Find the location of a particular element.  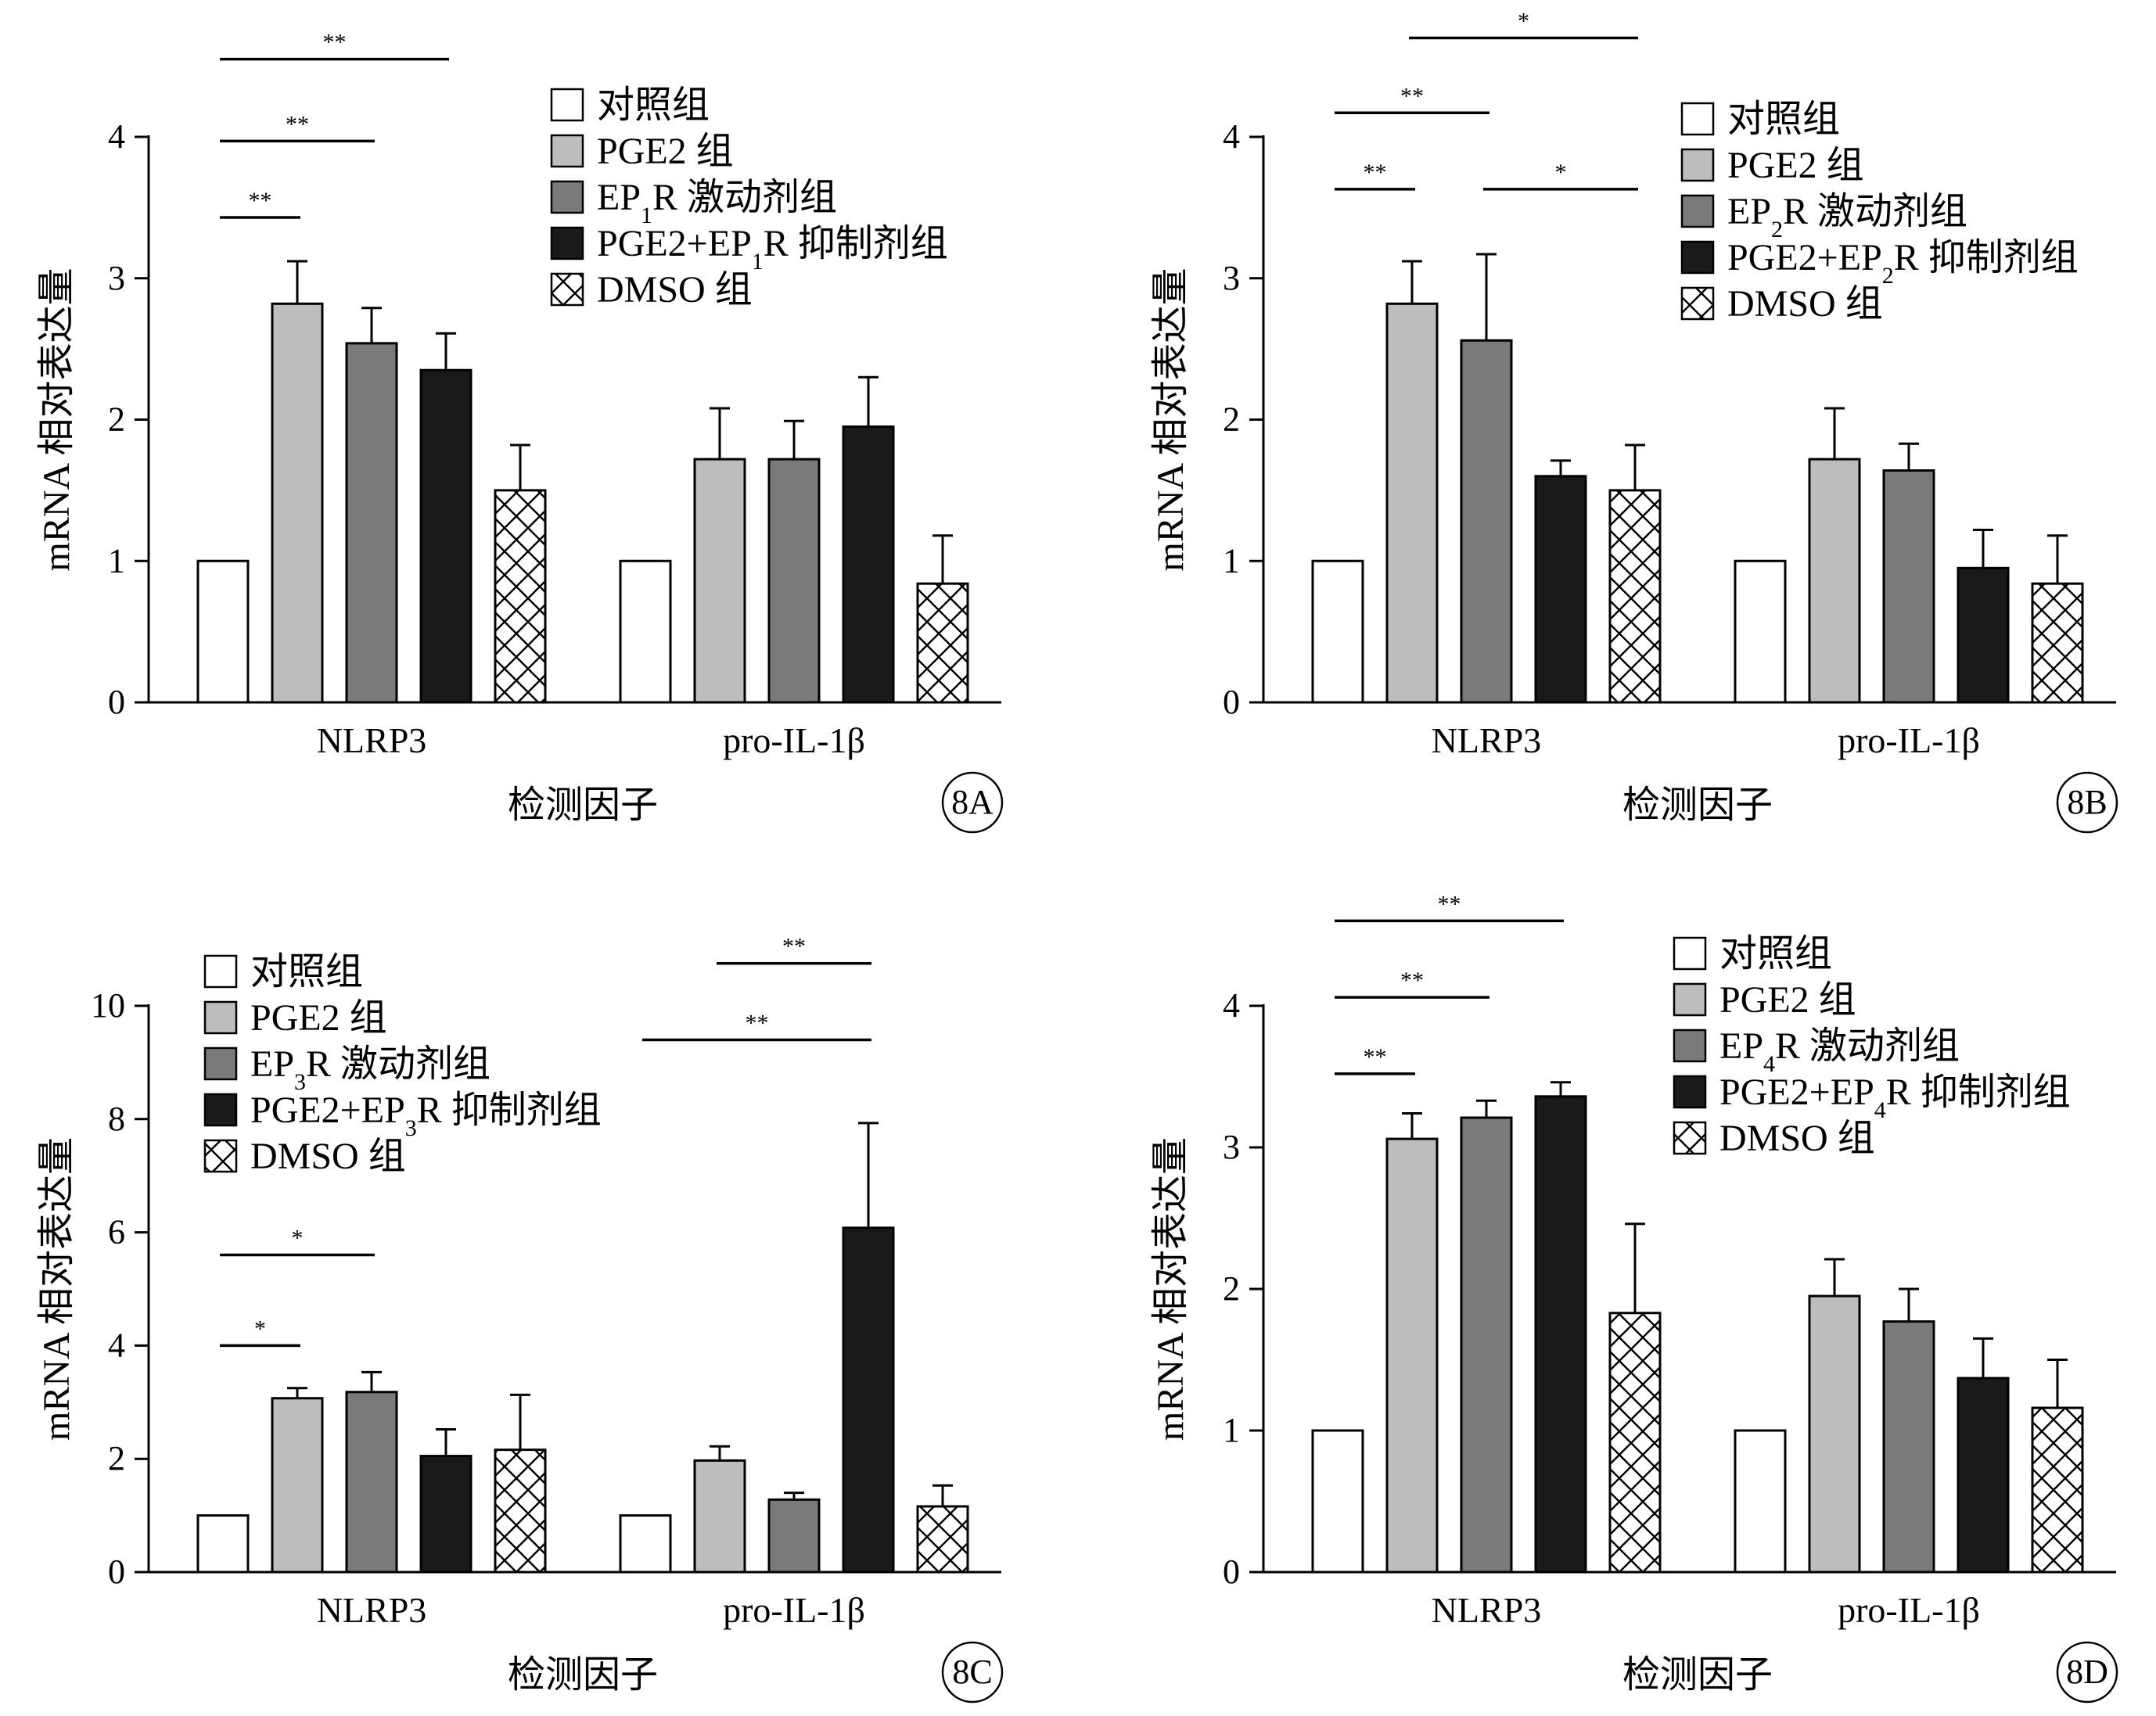

legend-entry-label: PGE2+EP3R 抑制剂组 is located at coordinates (426, 1115).